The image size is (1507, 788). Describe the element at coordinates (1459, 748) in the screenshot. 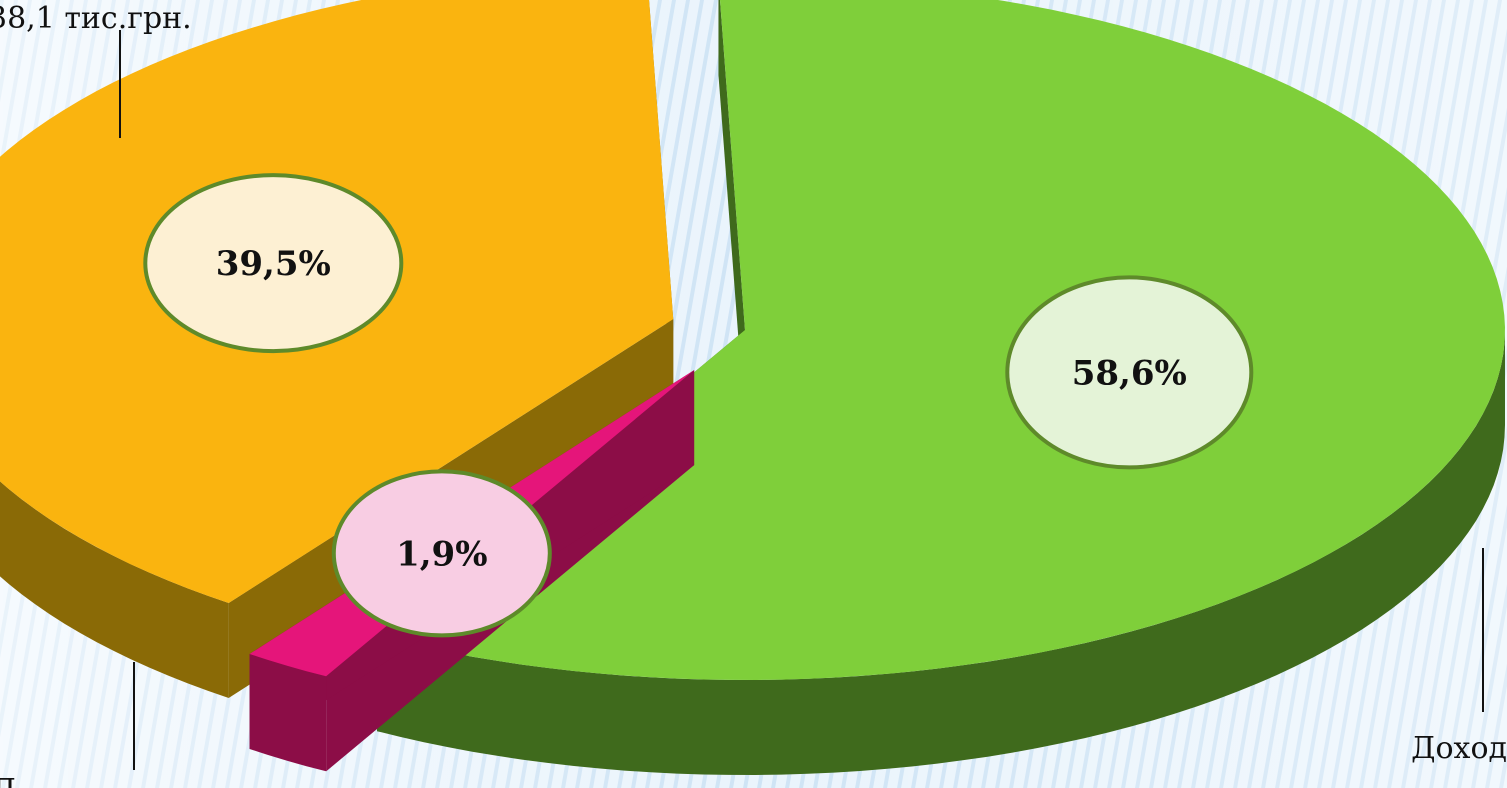

I see `category-label: Доход` at that location.